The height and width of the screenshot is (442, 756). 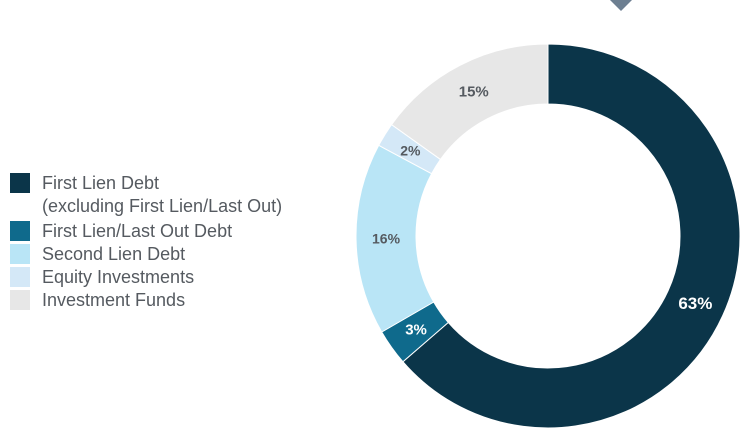 I want to click on legend-item-second-lien: Second Lien Debt, so click(x=146, y=254).